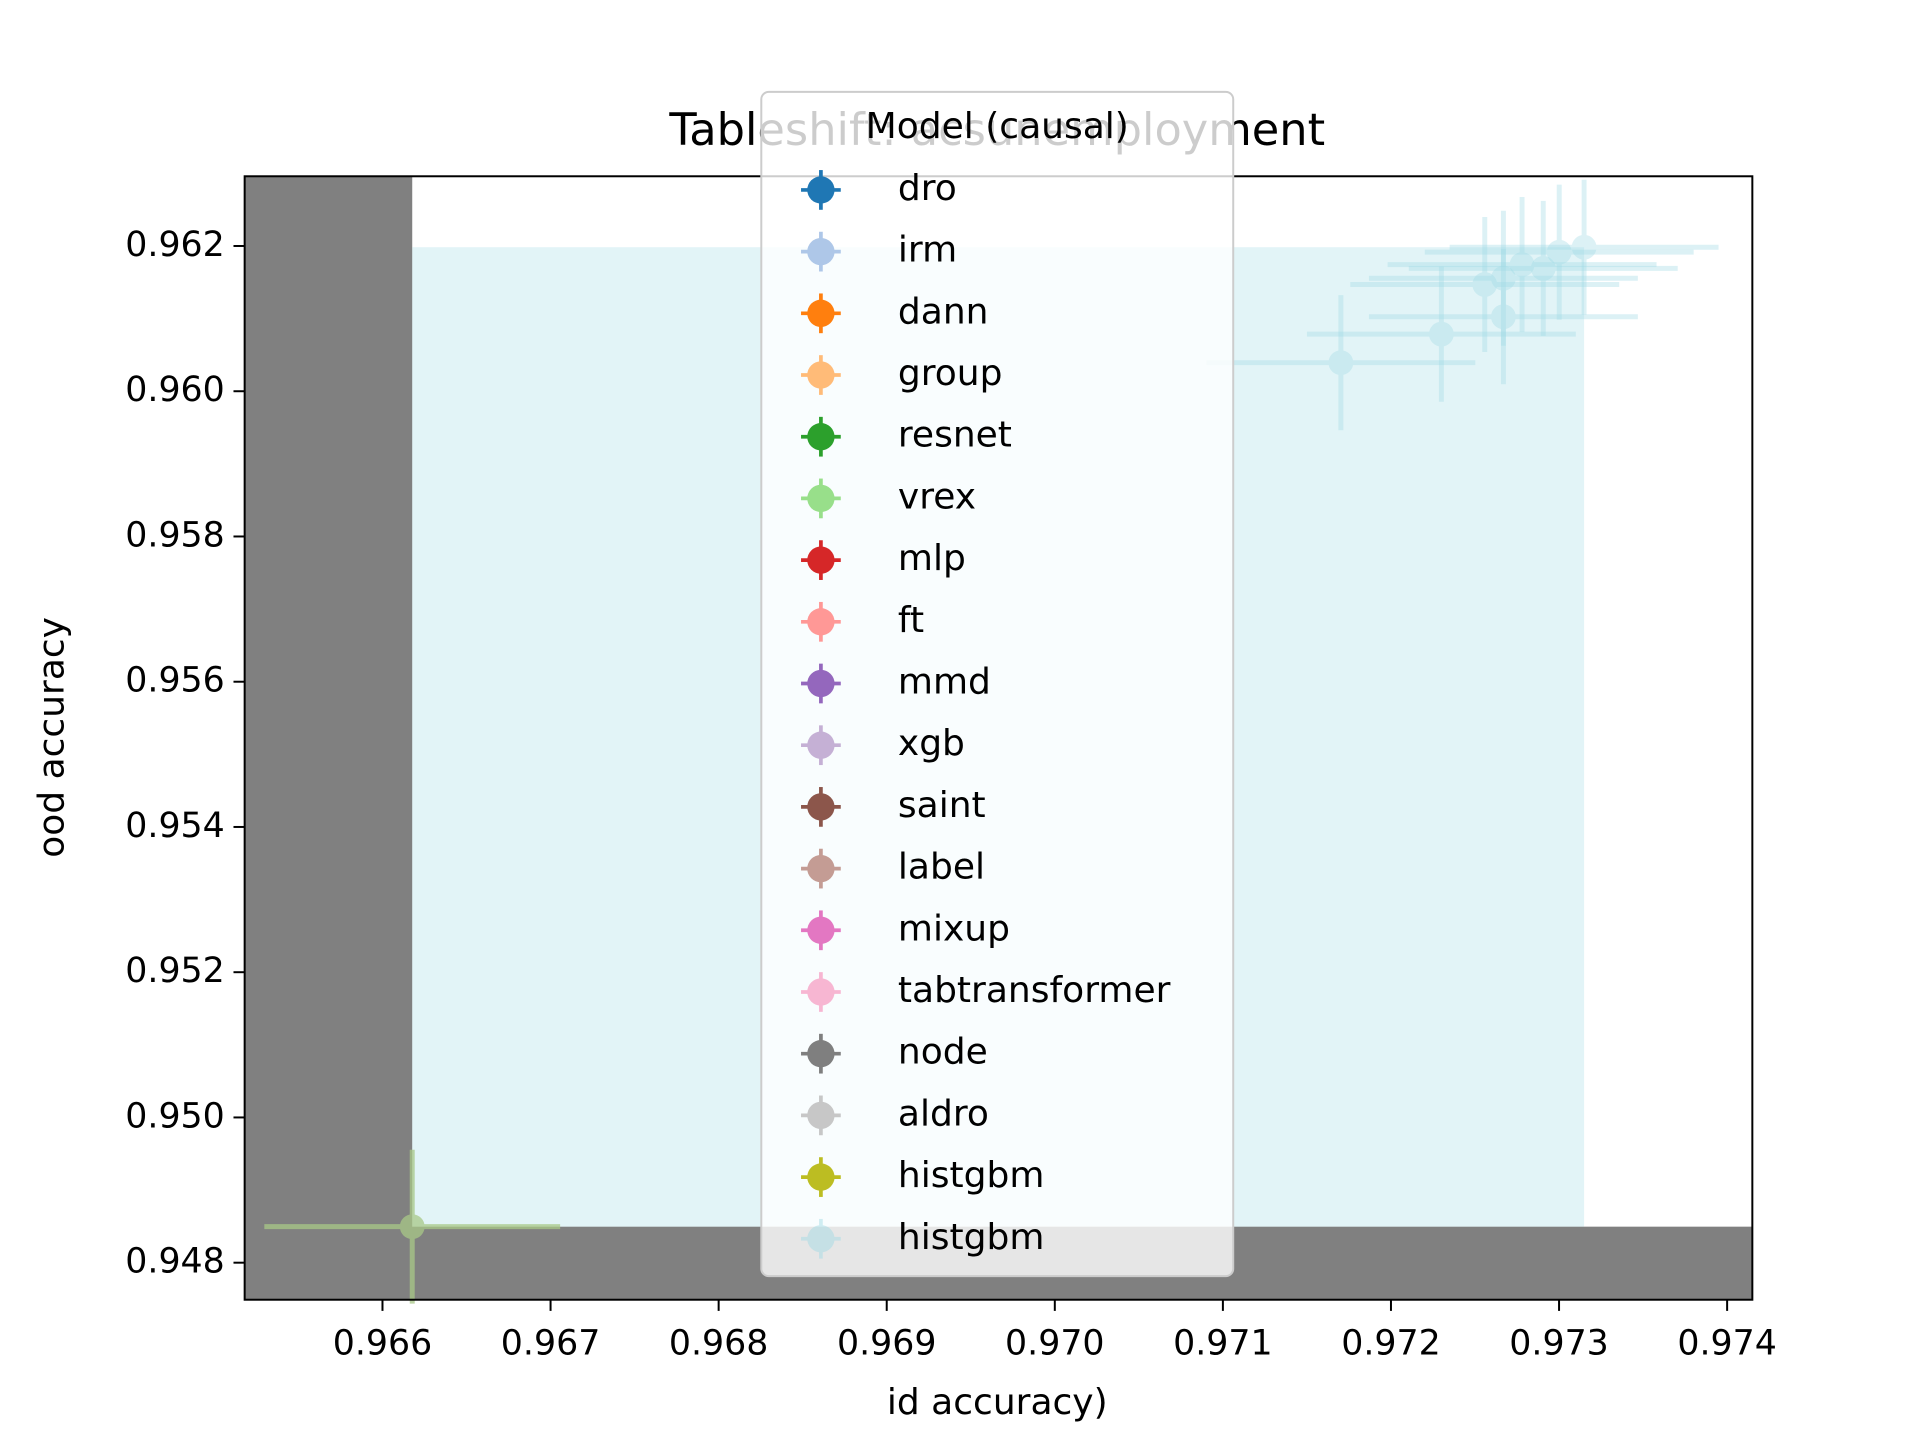  What do you see at coordinates (927, 250) in the screenshot?
I see `legend-label: irm` at bounding box center [927, 250].